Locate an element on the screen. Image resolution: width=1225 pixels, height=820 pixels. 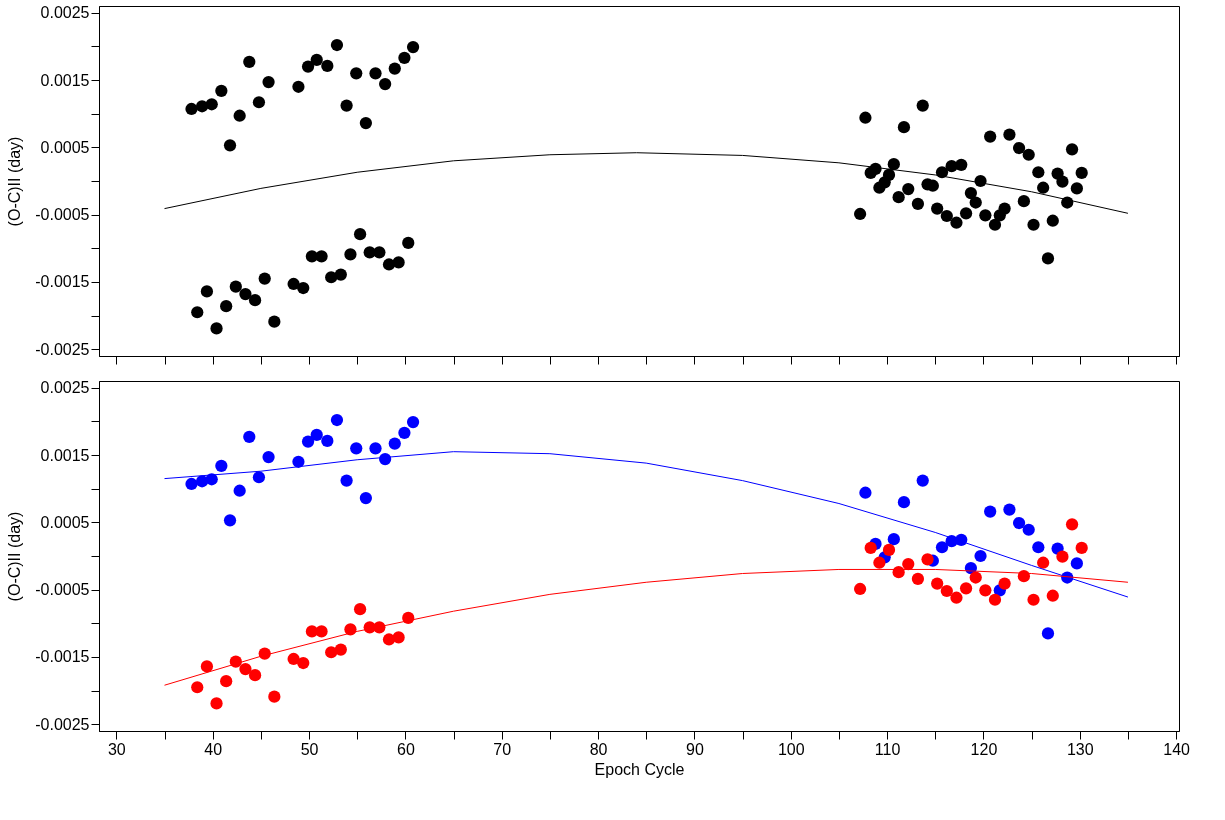
x-tick-label: 40 is located at coordinates (213, 749).